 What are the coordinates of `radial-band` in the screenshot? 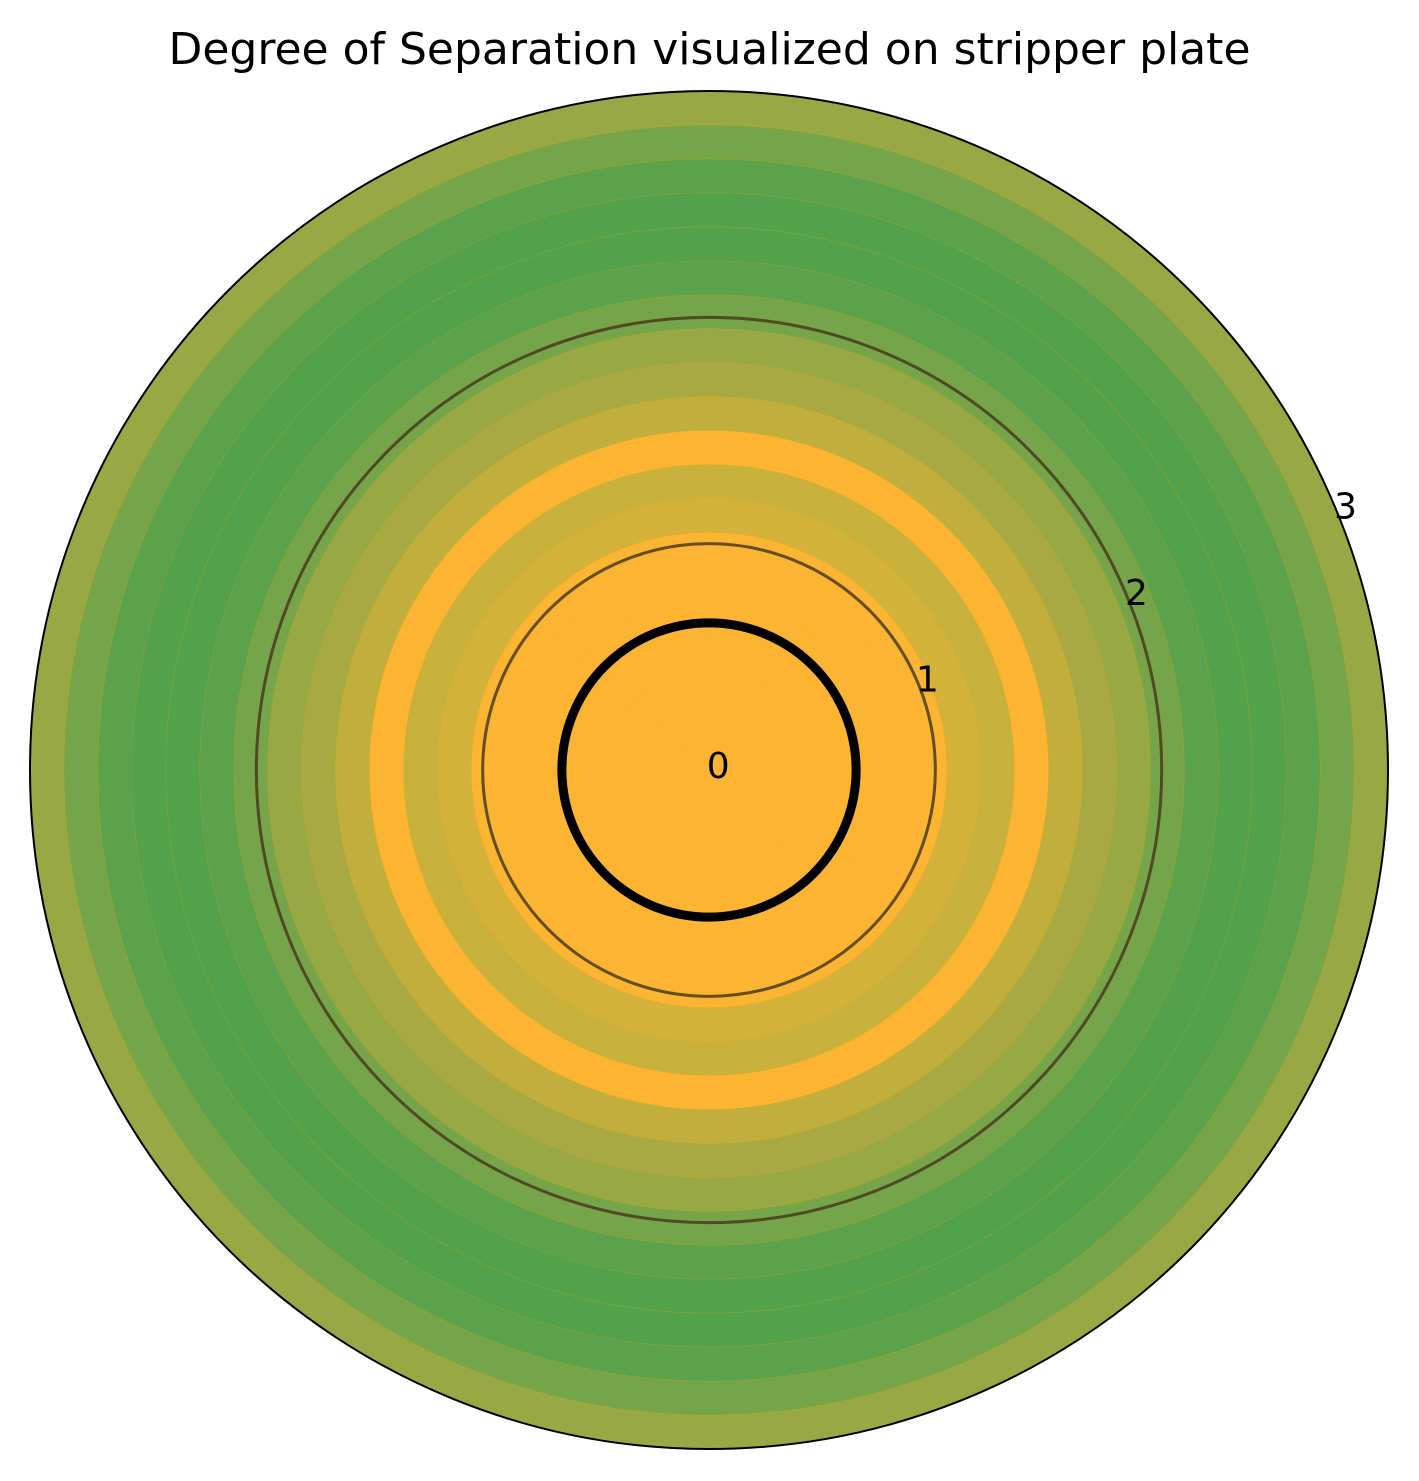 It's located at (709, 770).